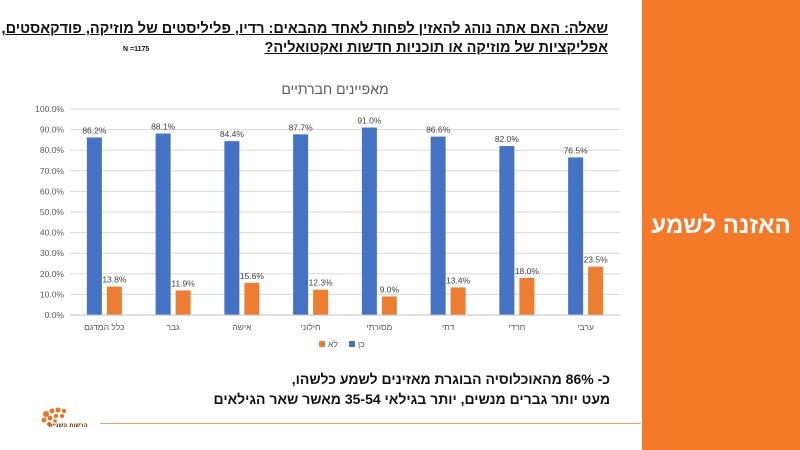 The height and width of the screenshot is (450, 800). What do you see at coordinates (55, 315) in the screenshot?
I see `y-tick-label: 0.0%` at bounding box center [55, 315].